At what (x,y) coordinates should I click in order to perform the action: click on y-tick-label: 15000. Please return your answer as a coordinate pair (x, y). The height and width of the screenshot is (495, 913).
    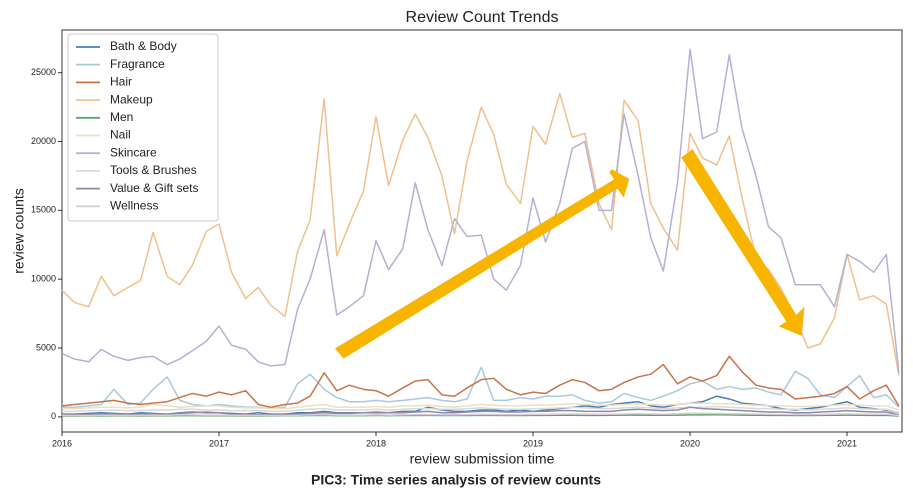
    Looking at the image, I should click on (43, 210).